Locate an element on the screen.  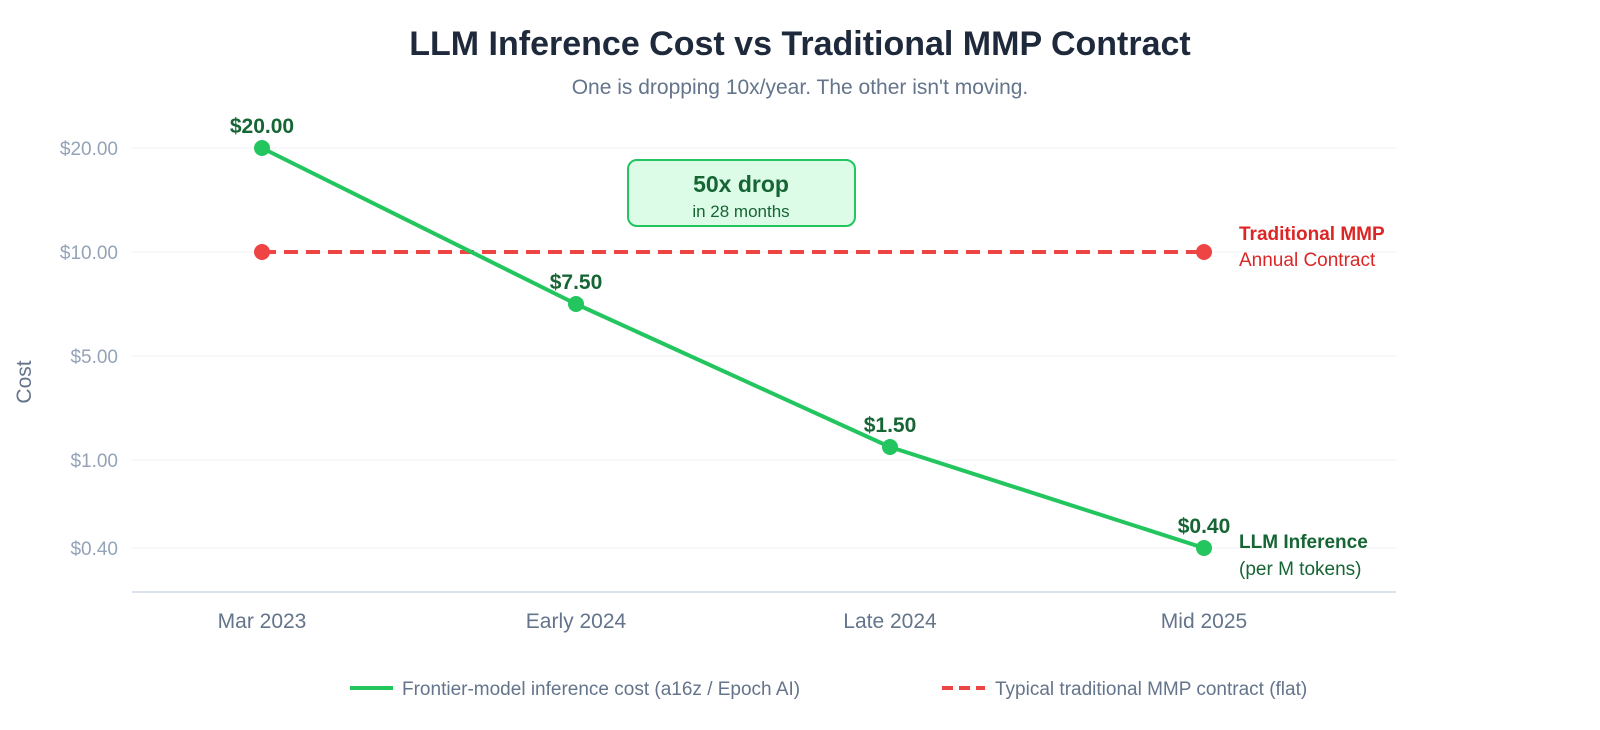
data-label: $7.50 is located at coordinates (576, 282).